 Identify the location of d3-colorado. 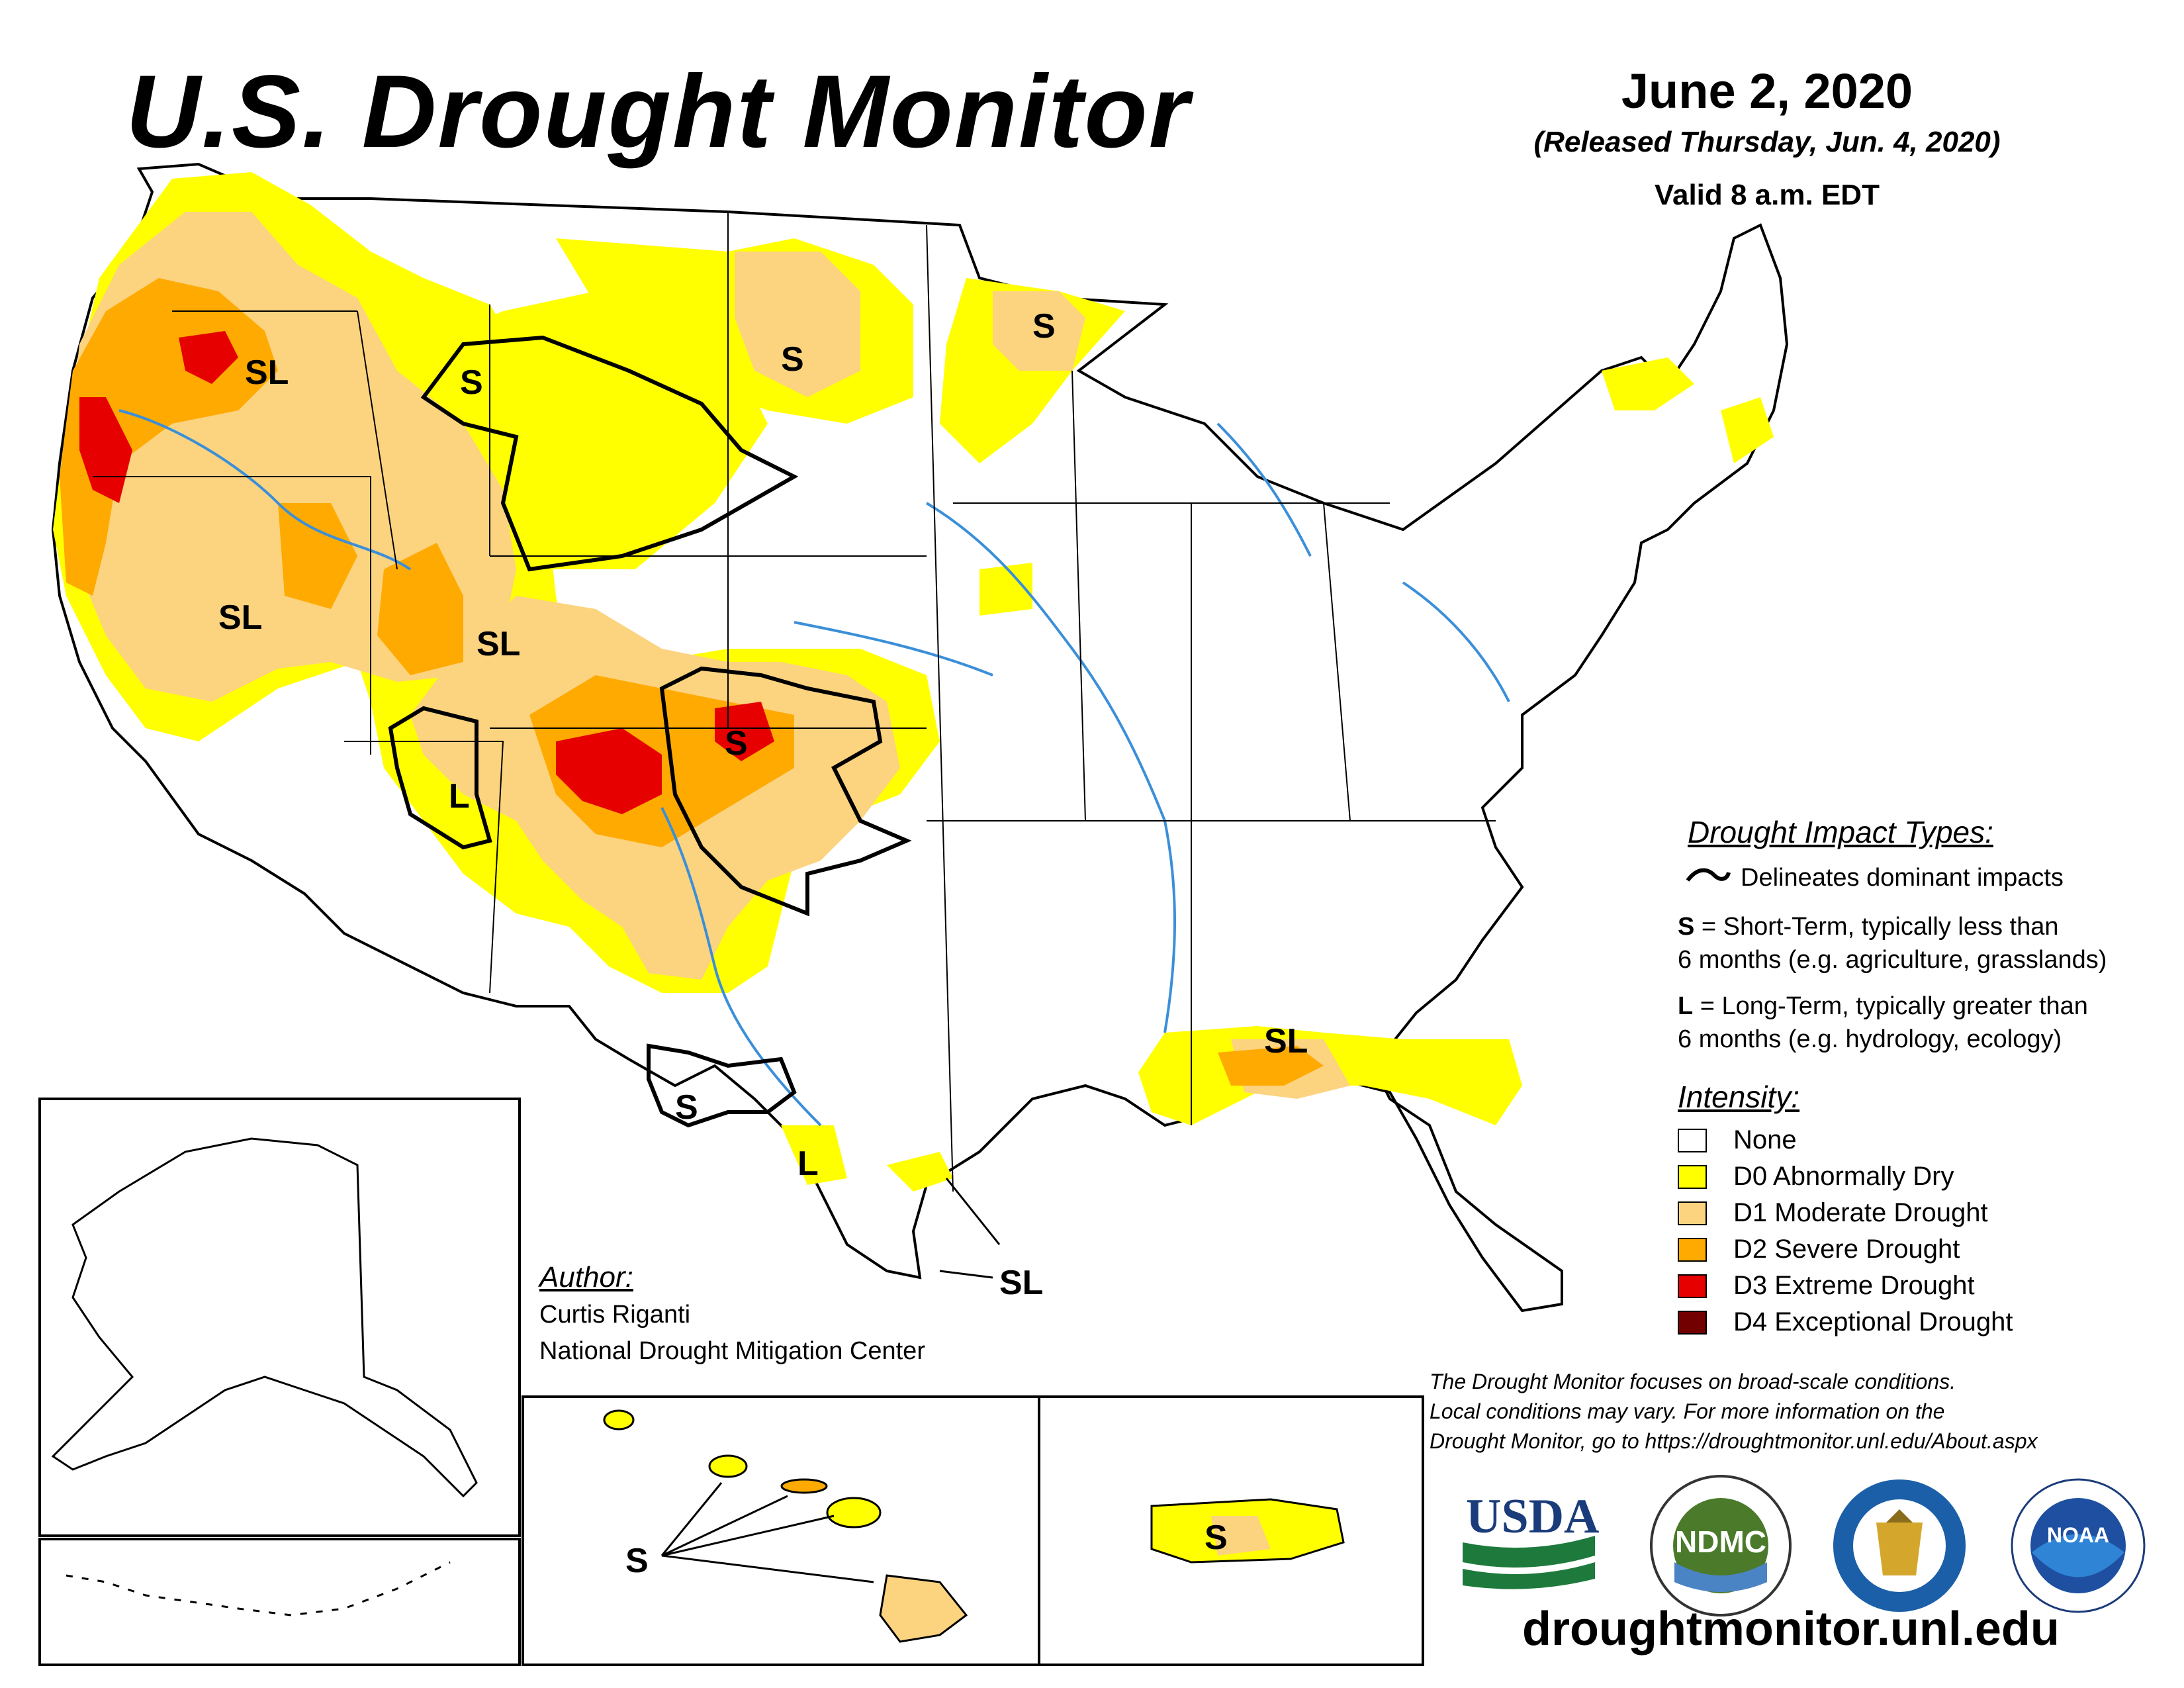
(609, 771).